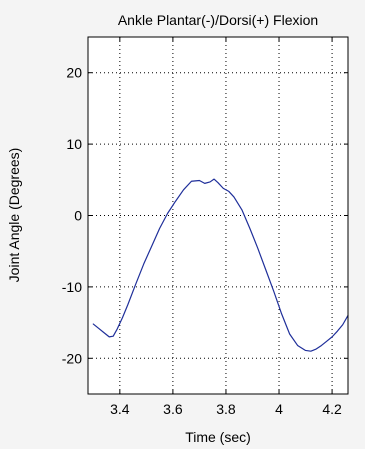 The width and height of the screenshot is (365, 449). What do you see at coordinates (218, 437) in the screenshot?
I see `x-axis-label: Time (sec)` at bounding box center [218, 437].